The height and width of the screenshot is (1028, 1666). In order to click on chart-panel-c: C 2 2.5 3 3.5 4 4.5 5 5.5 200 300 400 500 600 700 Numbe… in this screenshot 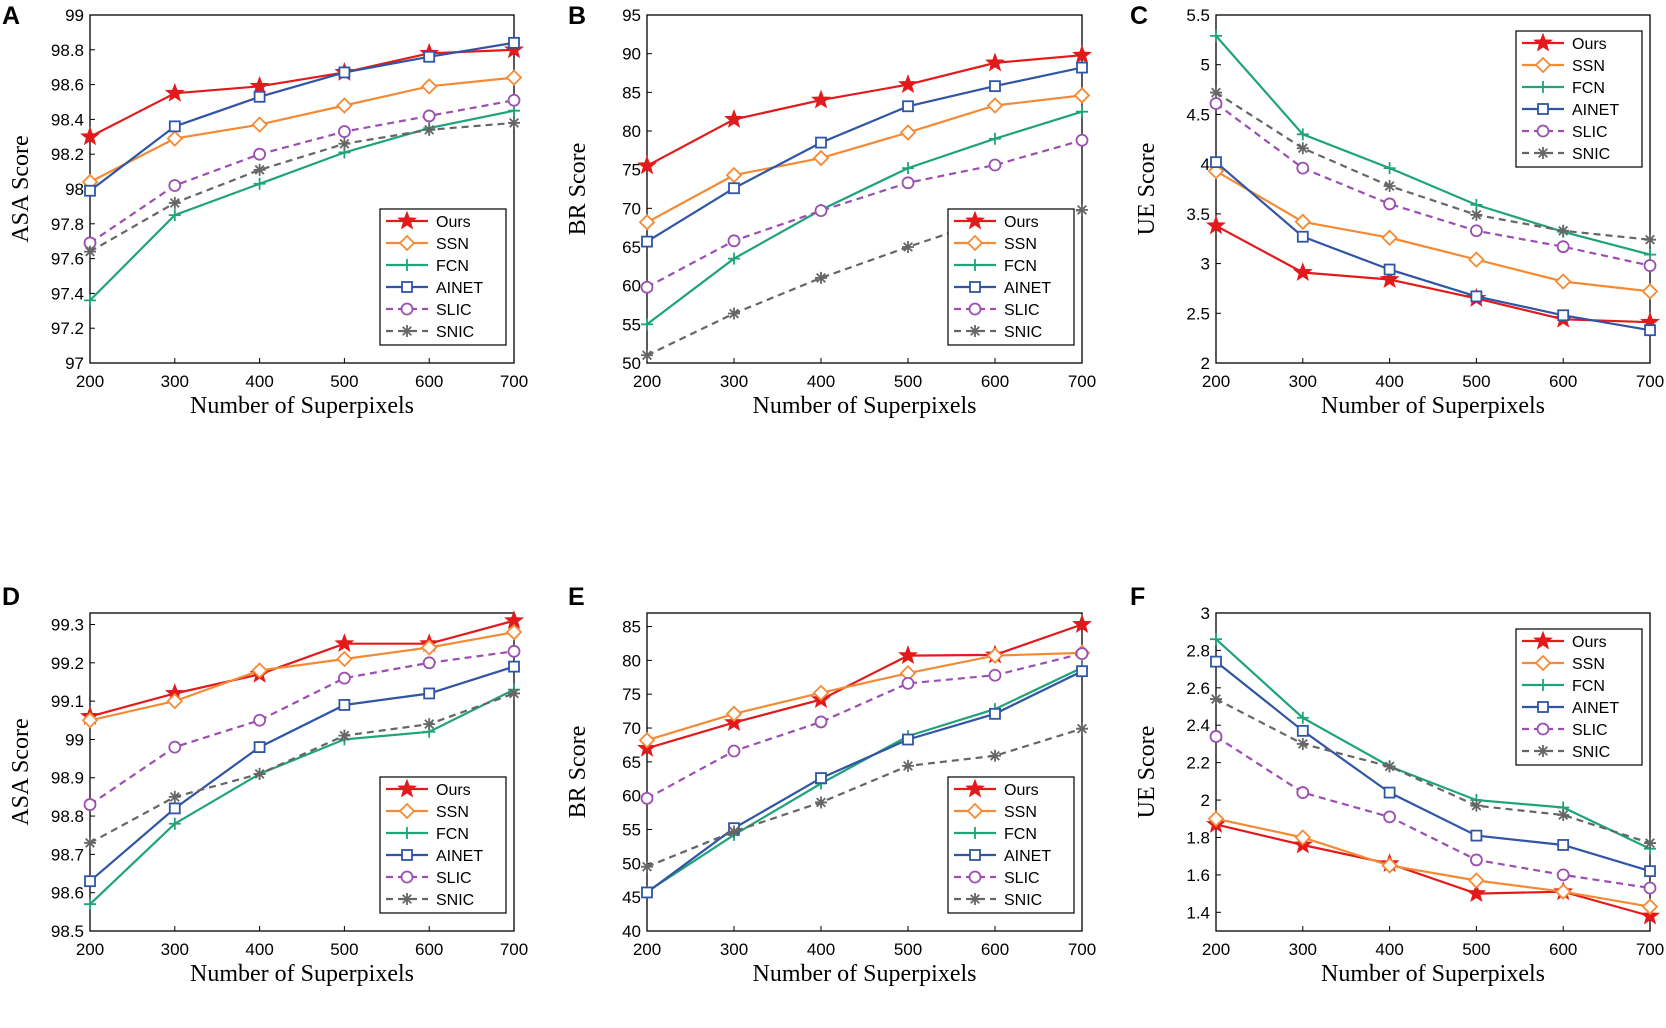, I will do `click(1397, 210)`.